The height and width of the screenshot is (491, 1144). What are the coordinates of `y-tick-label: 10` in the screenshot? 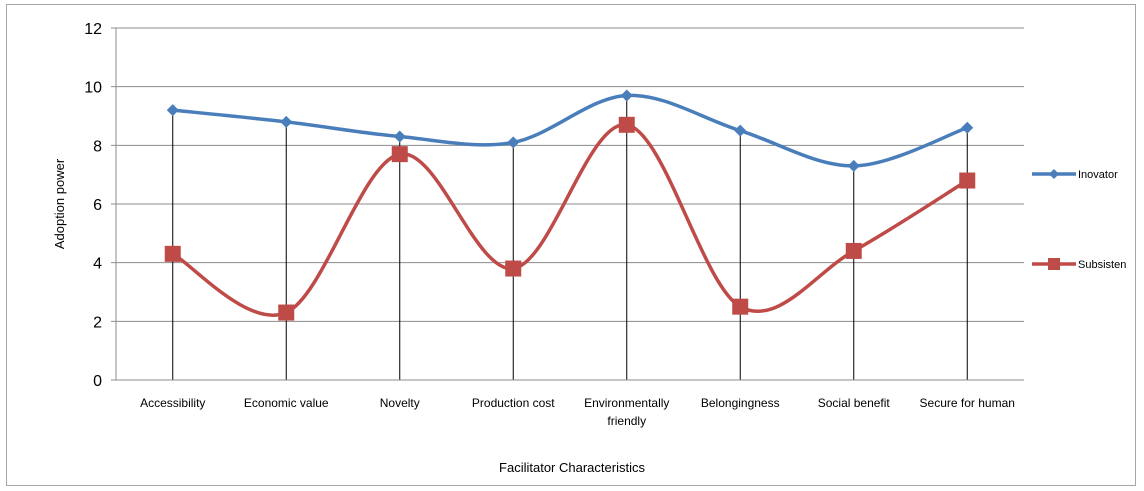 It's located at (93, 88).